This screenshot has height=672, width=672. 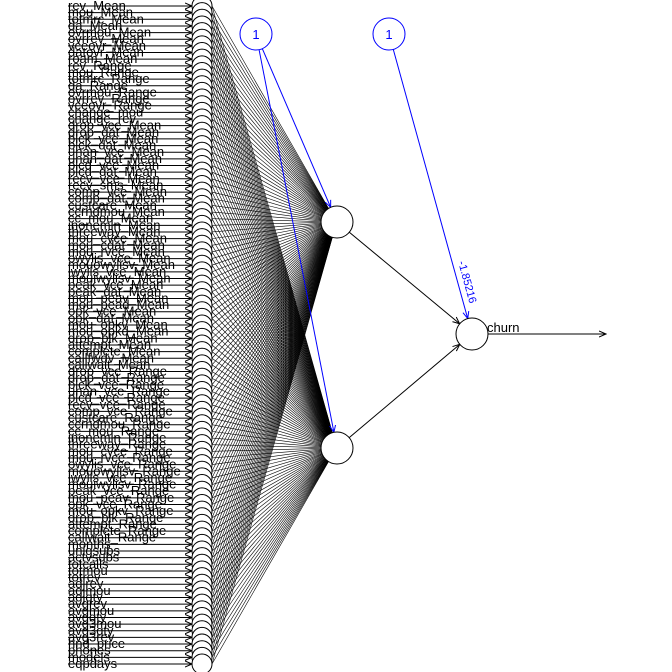 I want to click on input-label: hnd_price, so click(x=96, y=643).